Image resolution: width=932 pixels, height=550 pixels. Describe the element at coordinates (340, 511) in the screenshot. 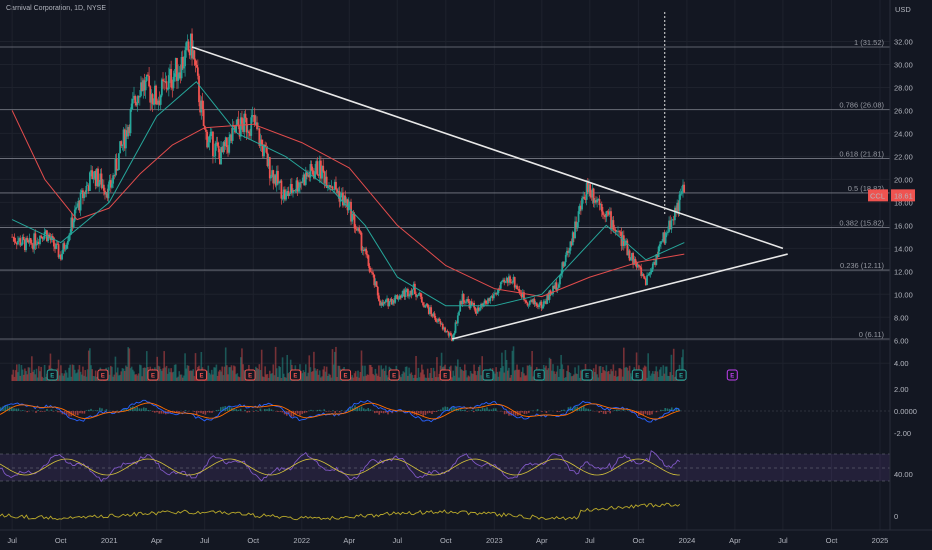

I see `bottom-indicator-line` at that location.